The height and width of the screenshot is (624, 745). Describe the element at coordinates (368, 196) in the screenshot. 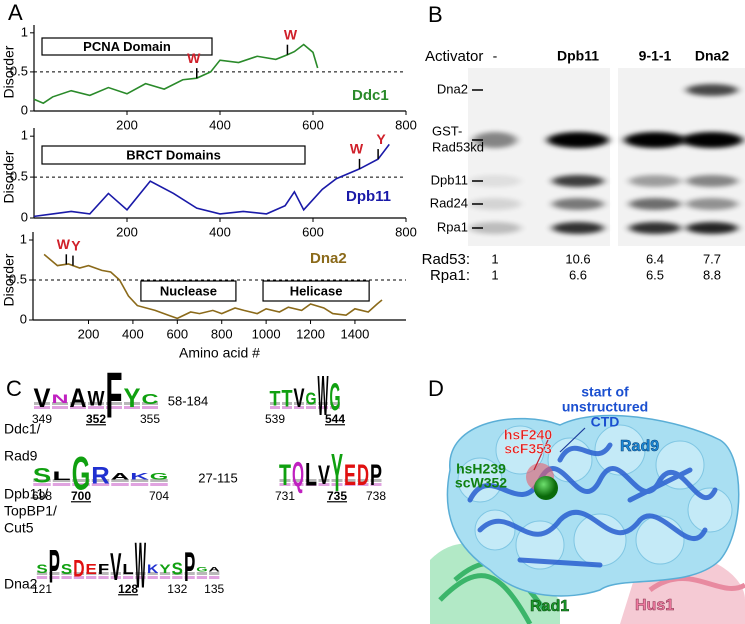

I see `series-label: Dpb11` at that location.